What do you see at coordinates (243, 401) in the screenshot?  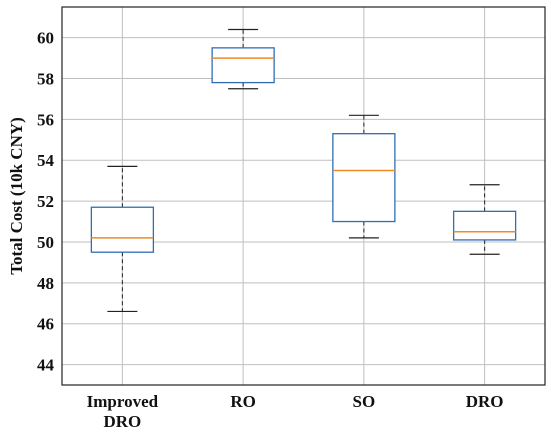 I see `x-tick-label: RO` at bounding box center [243, 401].